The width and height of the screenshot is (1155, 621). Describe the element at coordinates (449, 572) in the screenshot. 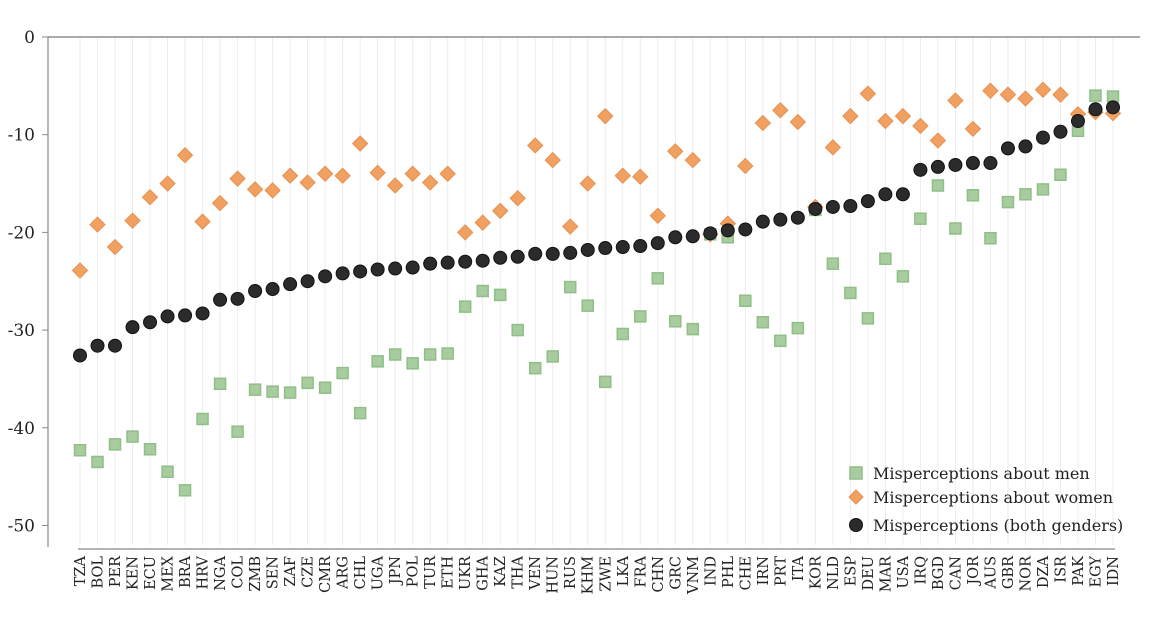

I see `x-tick-label: ETH` at that location.